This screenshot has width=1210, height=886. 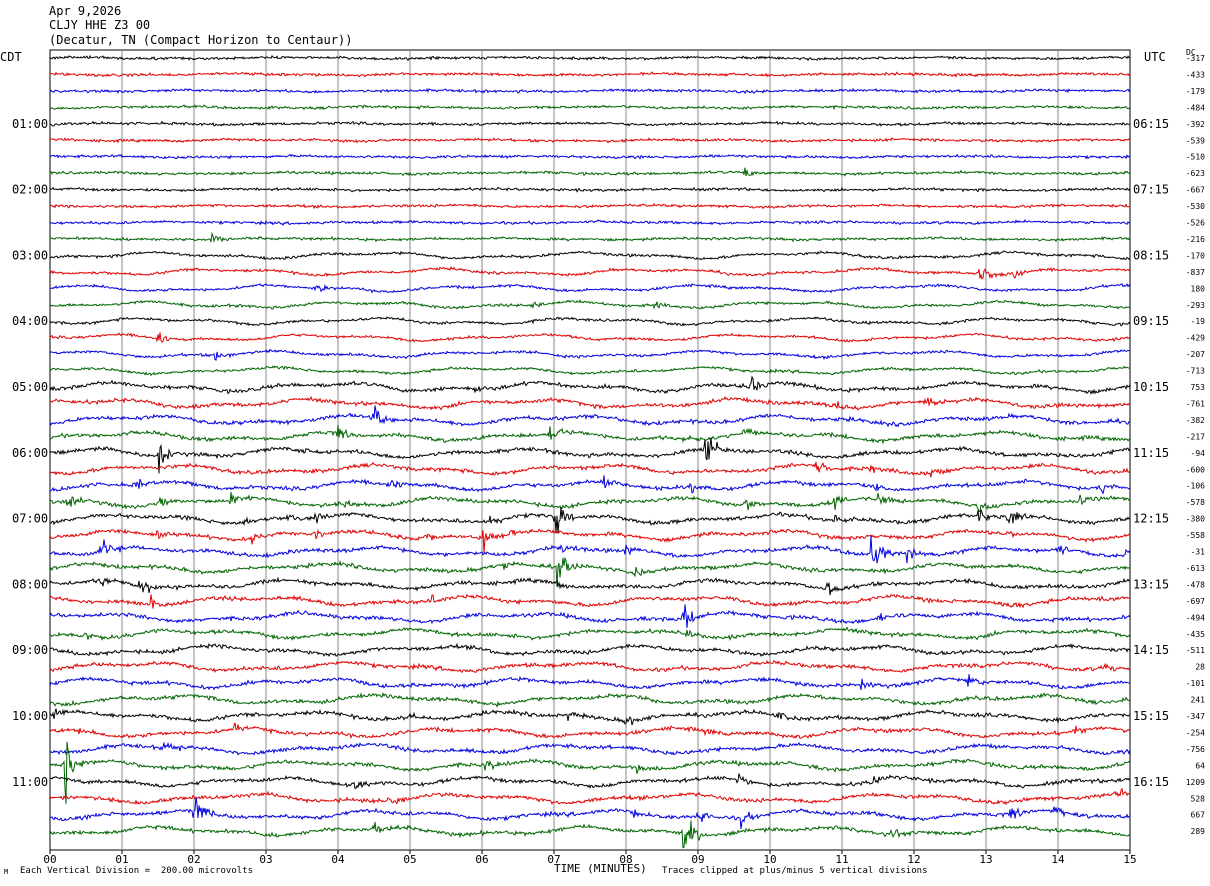 I want to click on cdt-hour-label: 10:00, so click(x=30, y=716).